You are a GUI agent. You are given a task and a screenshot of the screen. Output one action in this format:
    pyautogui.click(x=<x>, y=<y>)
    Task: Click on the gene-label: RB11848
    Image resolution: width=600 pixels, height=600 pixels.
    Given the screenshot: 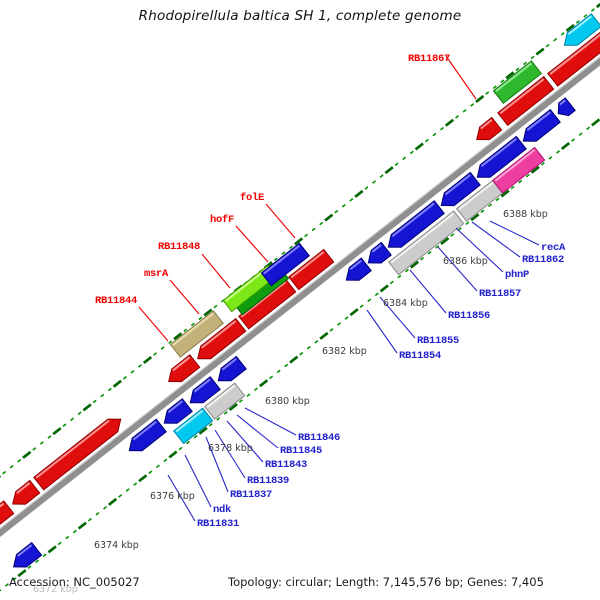 What is the action you would take?
    pyautogui.click(x=179, y=247)
    